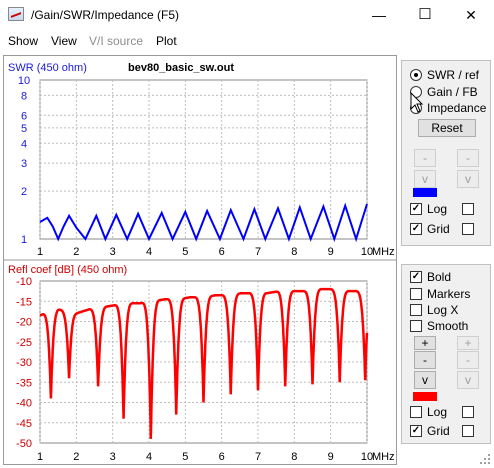  What do you see at coordinates (24, 116) in the screenshot?
I see `swr-y-tick-label: 6` at bounding box center [24, 116].